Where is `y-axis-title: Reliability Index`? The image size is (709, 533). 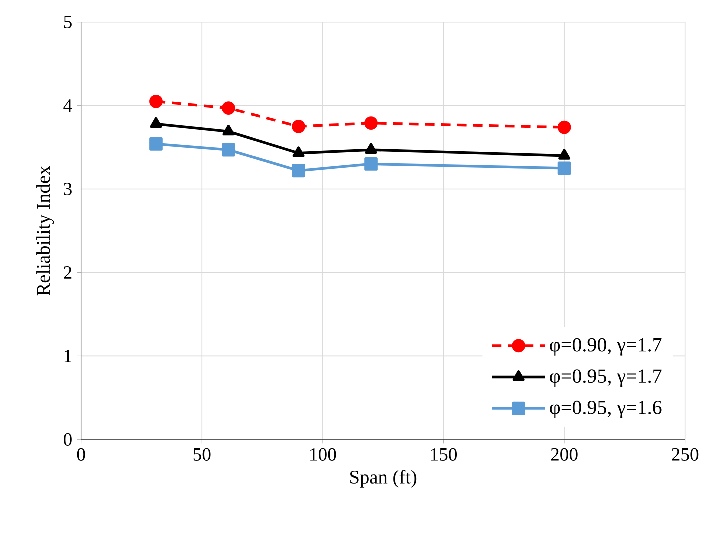 y-axis-title: Reliability Index is located at coordinates (45, 231).